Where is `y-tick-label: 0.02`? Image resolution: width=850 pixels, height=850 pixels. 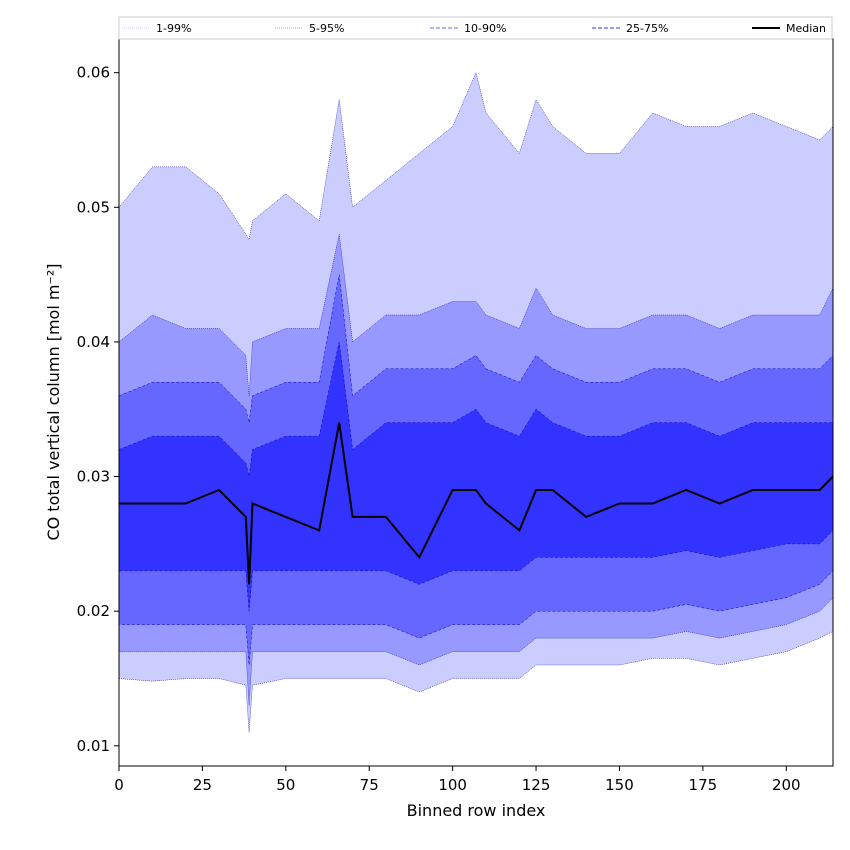 y-tick-label: 0.02 is located at coordinates (93, 611).